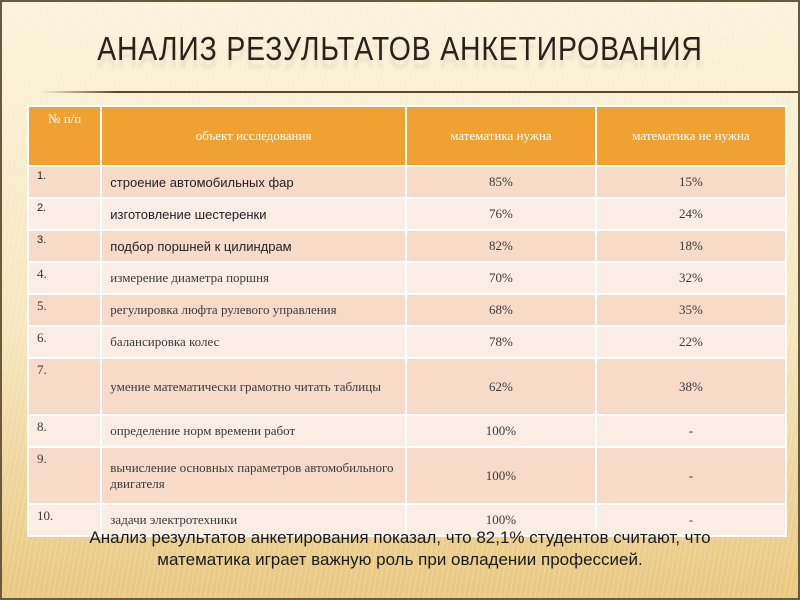  I want to click on row-not-needed: 18%, so click(691, 246).